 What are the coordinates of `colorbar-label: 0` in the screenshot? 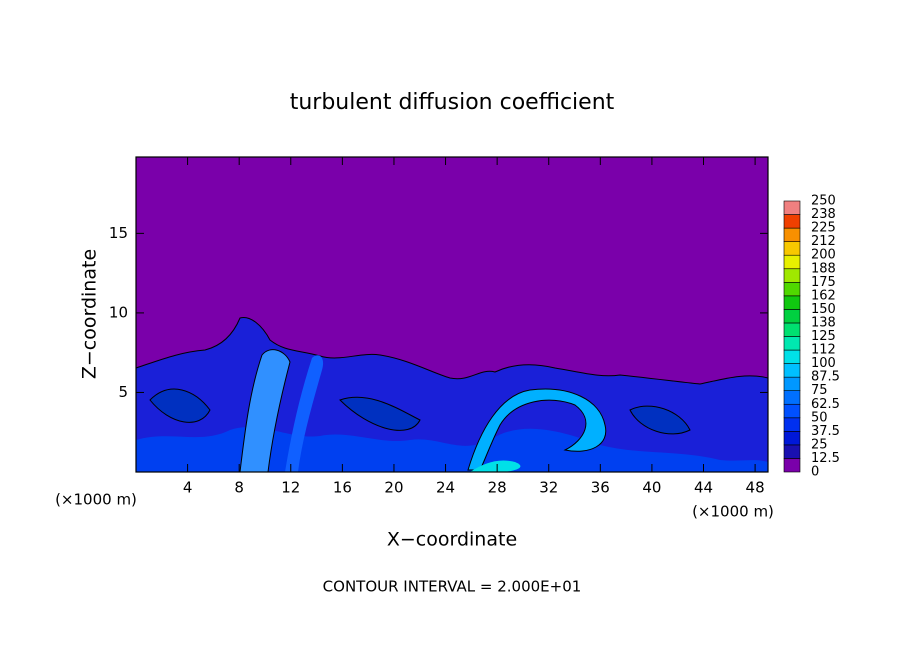 It's located at (815, 472).